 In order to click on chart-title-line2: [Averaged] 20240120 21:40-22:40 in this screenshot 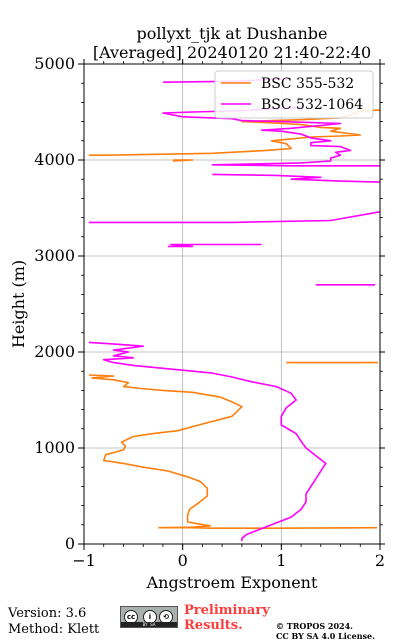, I will do `click(232, 52)`.